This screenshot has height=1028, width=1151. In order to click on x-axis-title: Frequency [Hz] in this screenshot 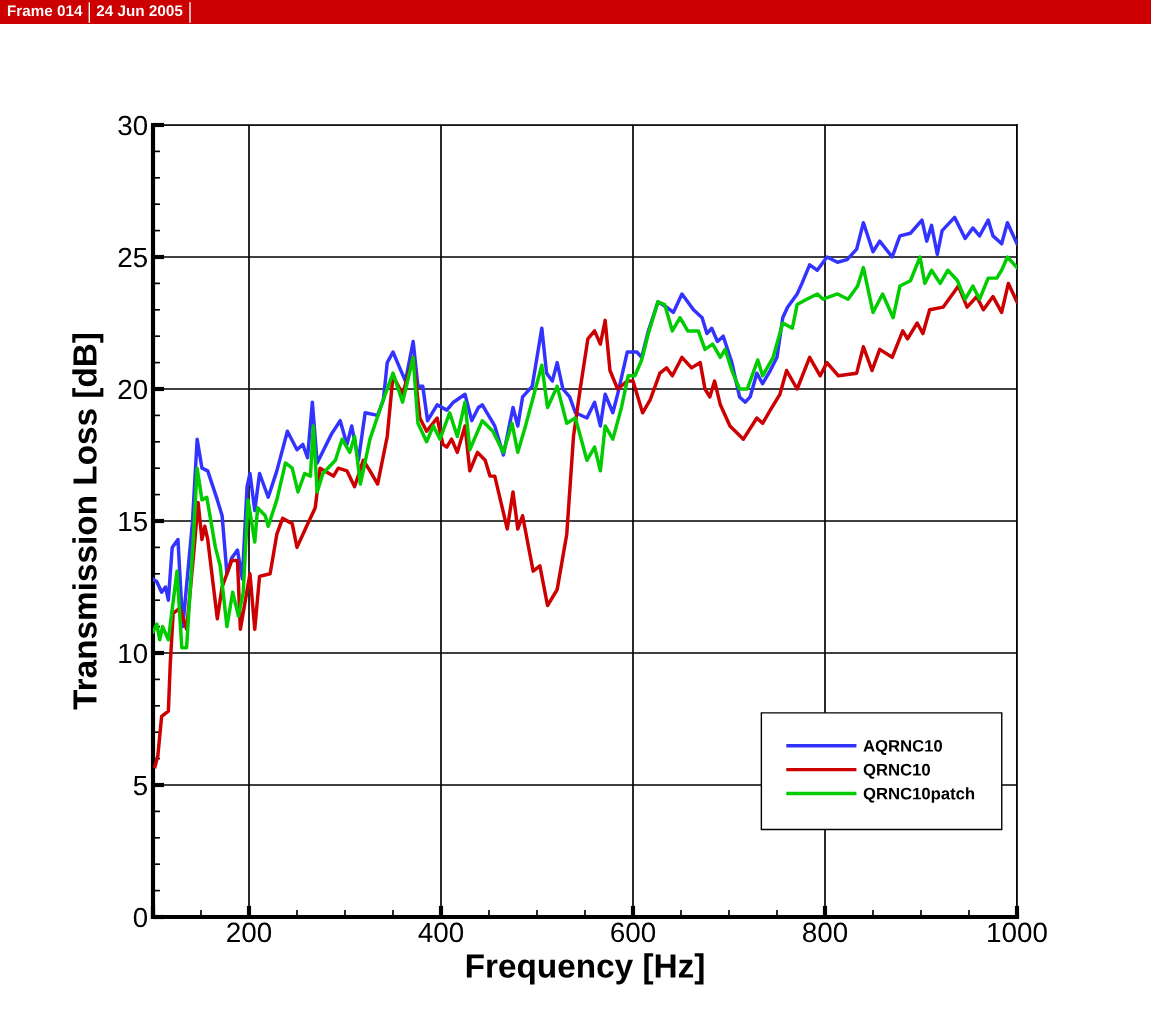, I will do `click(585, 969)`.